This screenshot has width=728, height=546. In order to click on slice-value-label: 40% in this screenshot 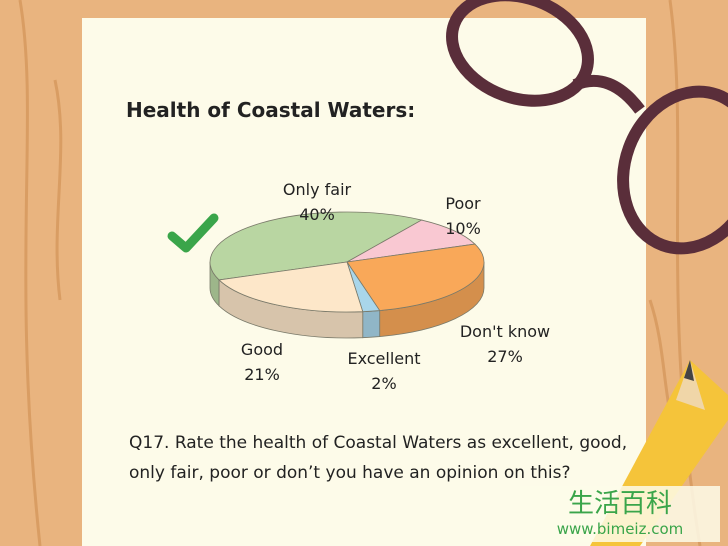, I will do `click(317, 214)`.